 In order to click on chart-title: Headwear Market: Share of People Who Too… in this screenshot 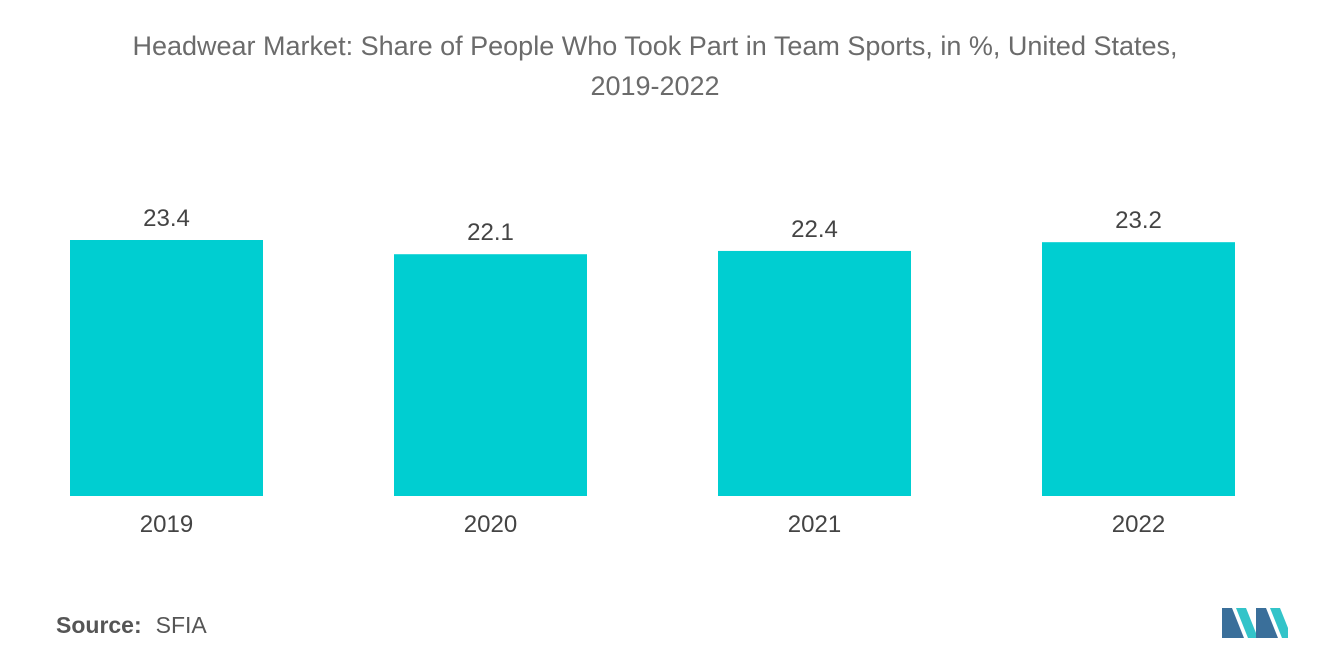, I will do `click(655, 66)`.